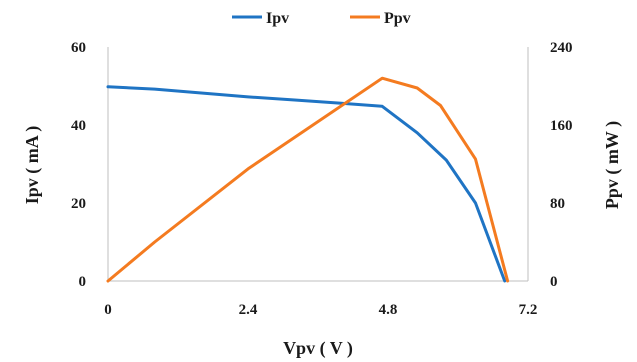 The height and width of the screenshot is (362, 637). Describe the element at coordinates (557, 204) in the screenshot. I see `y-right-tick-label: 80` at that location.